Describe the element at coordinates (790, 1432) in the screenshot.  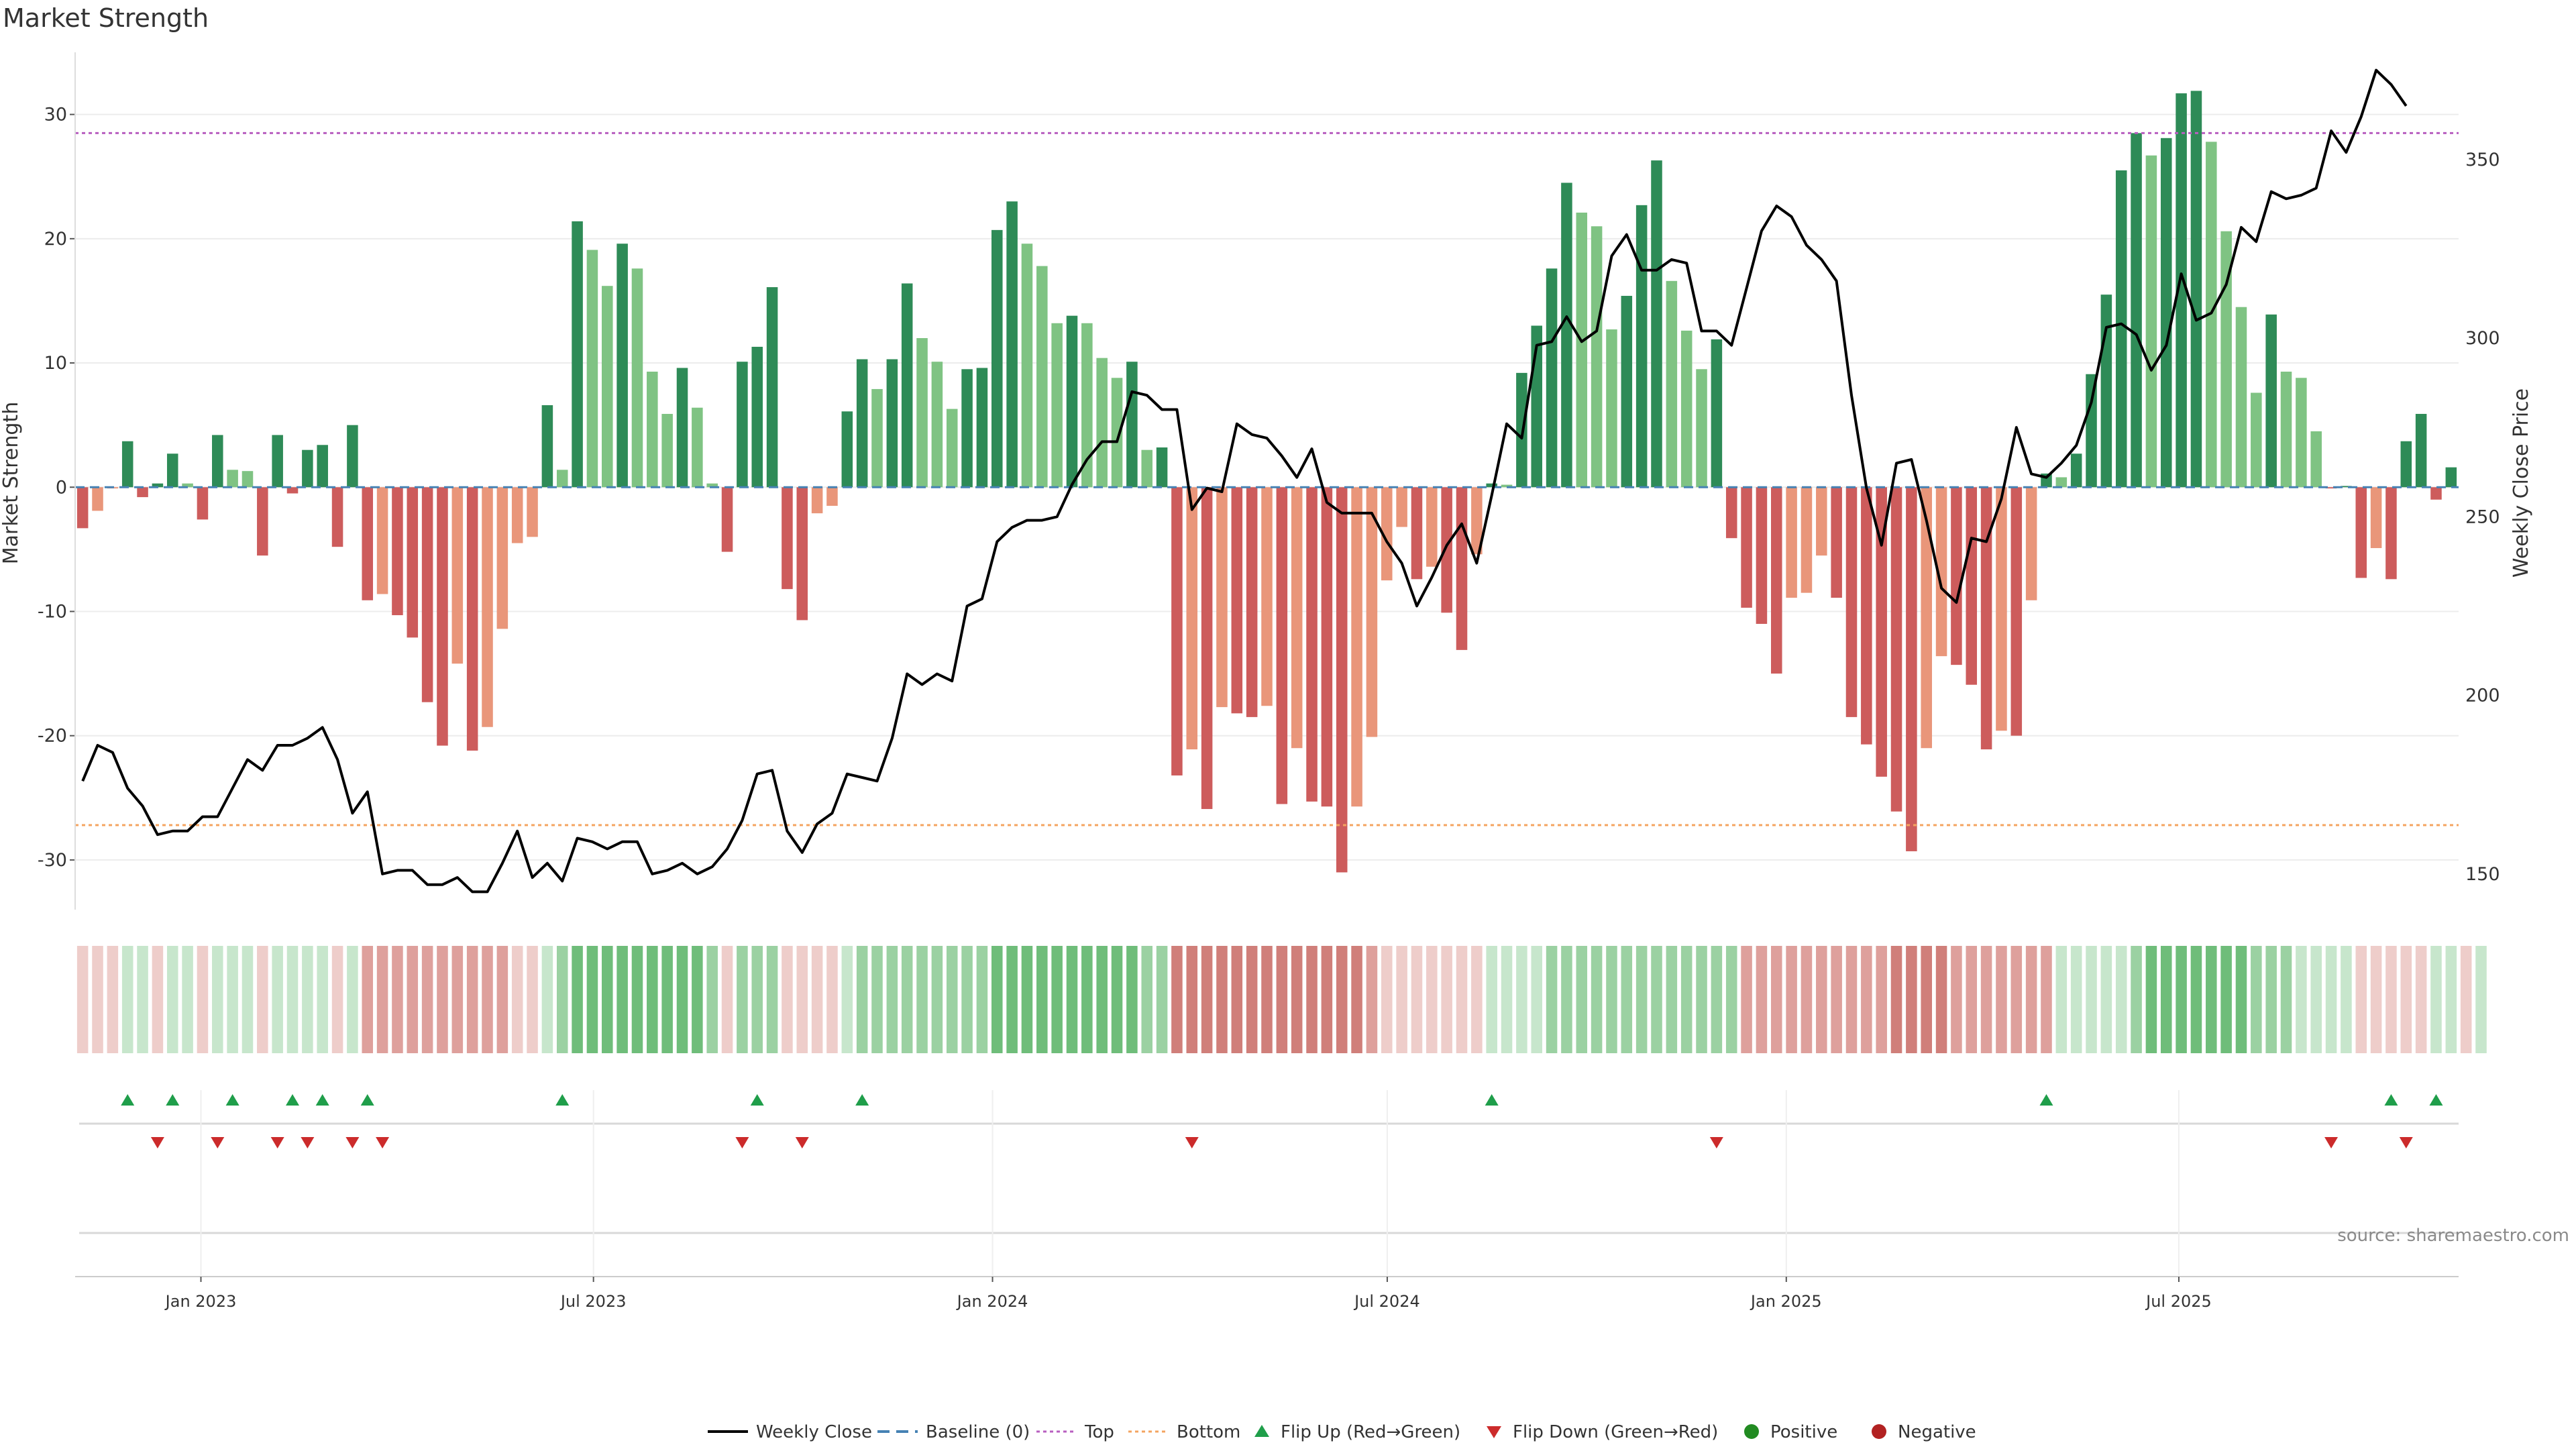
I see `legend-item-weekly: Weekly Close` at that location.